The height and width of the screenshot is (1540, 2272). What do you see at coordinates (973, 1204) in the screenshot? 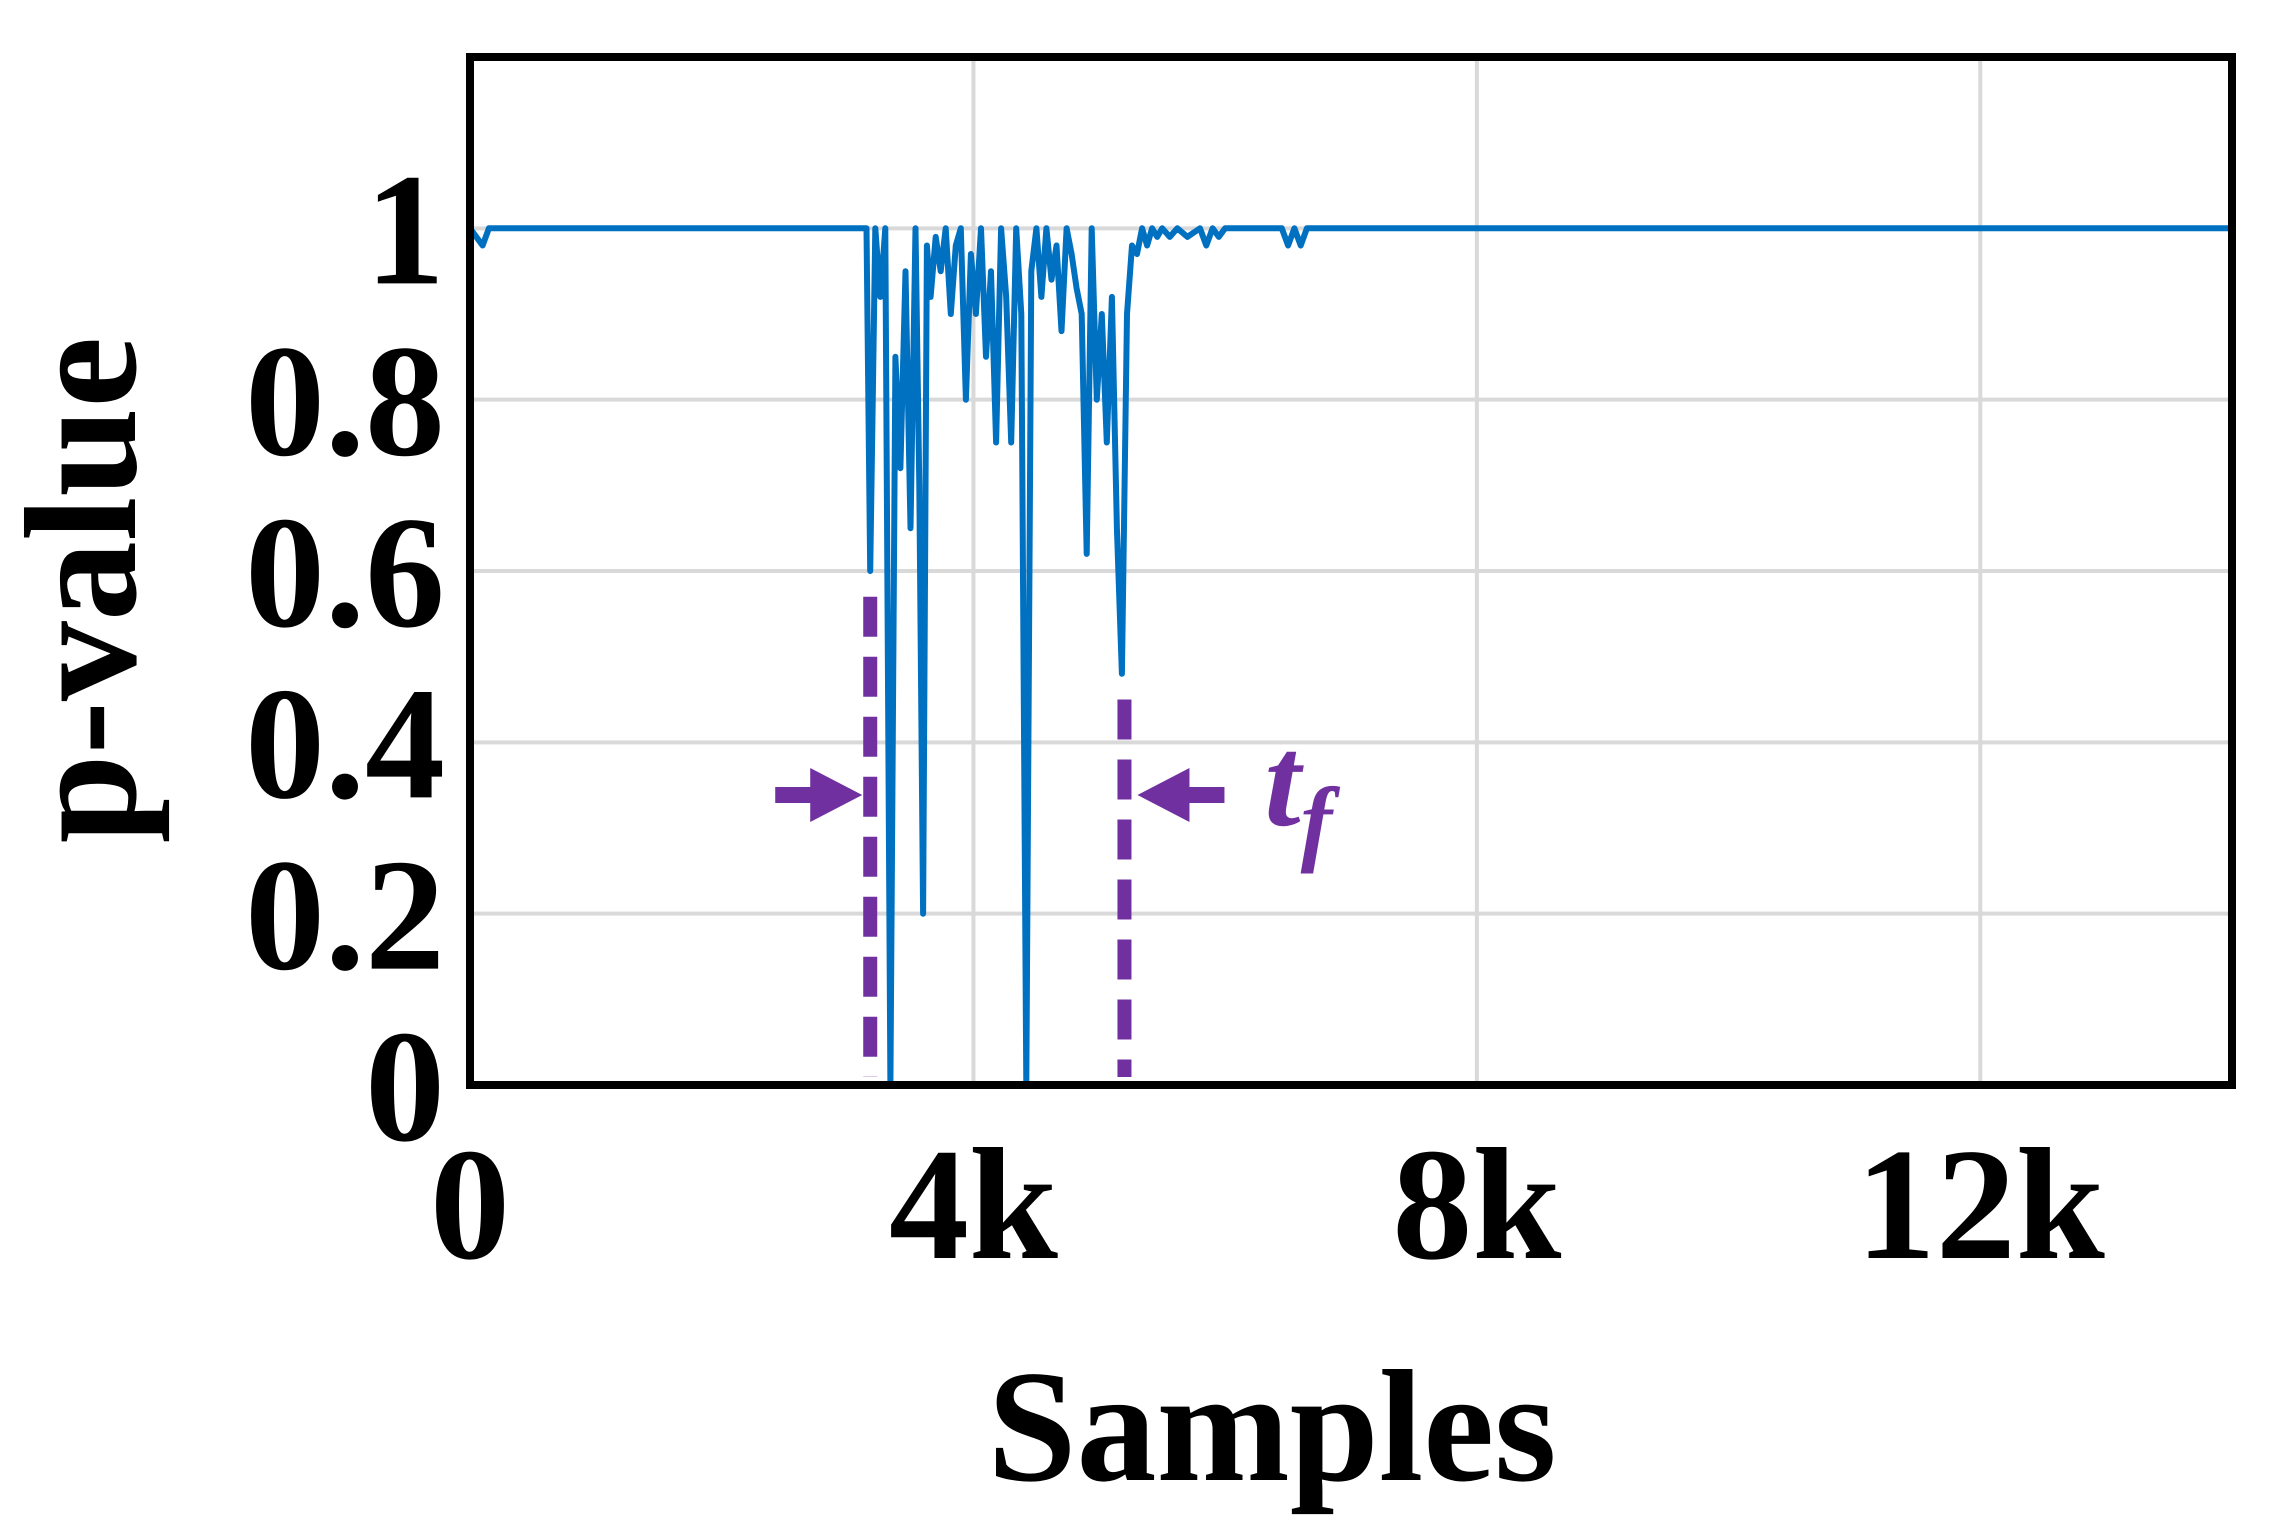
I see `x-tick-label: 4k` at bounding box center [973, 1204].